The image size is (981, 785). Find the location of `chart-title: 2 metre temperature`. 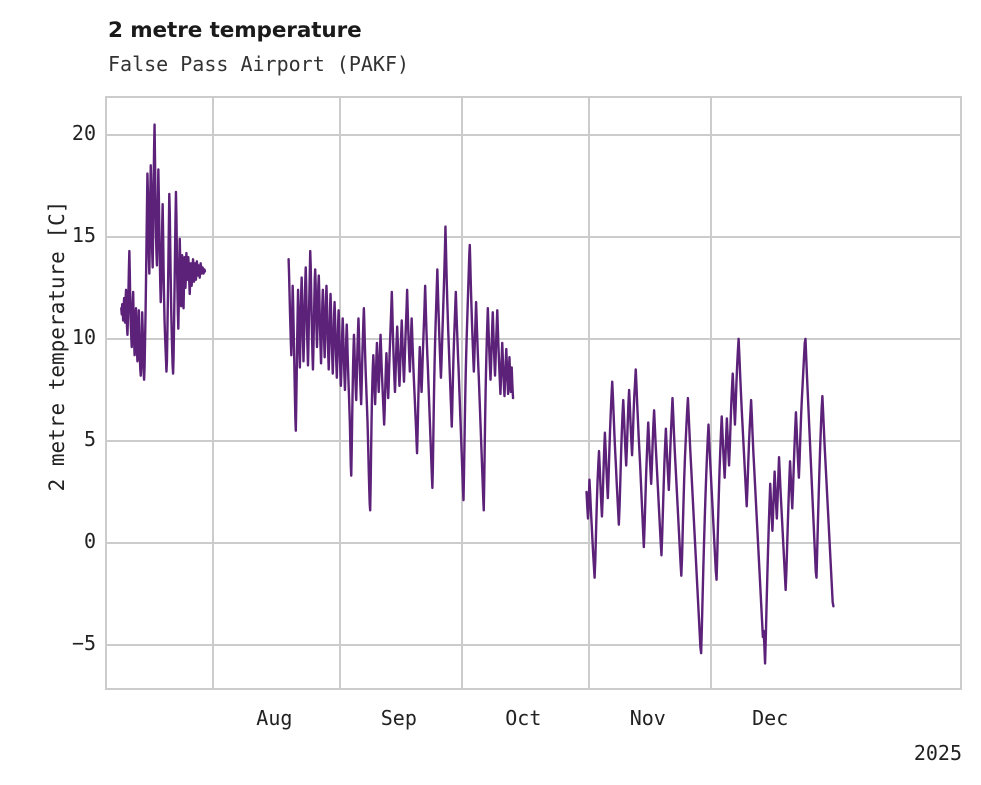

chart-title: 2 metre temperature is located at coordinates (235, 30).